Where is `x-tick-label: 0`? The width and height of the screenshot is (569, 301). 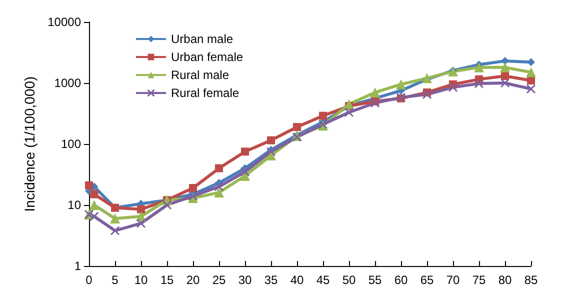
x-tick-label: 0 is located at coordinates (89, 280).